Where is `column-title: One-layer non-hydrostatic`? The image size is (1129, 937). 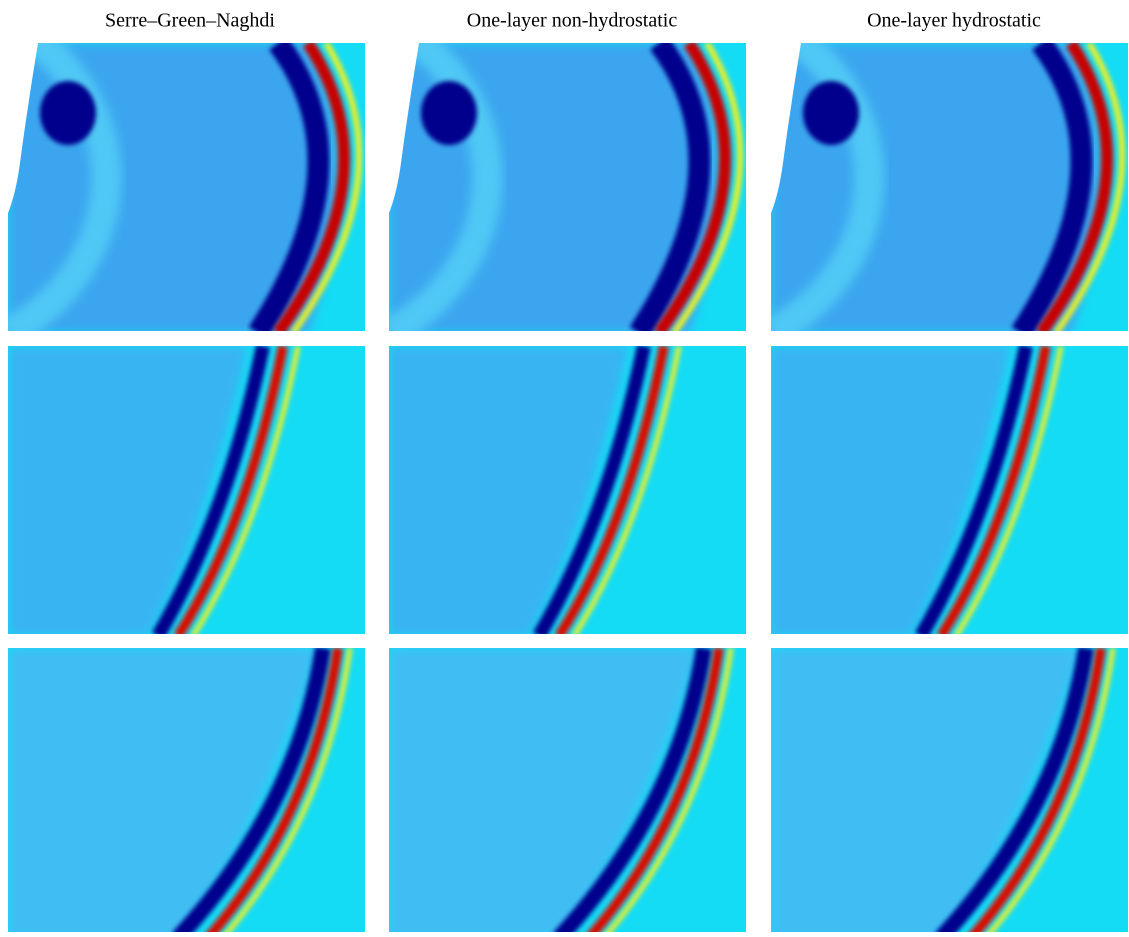 column-title: One-layer non-hydrostatic is located at coordinates (572, 21).